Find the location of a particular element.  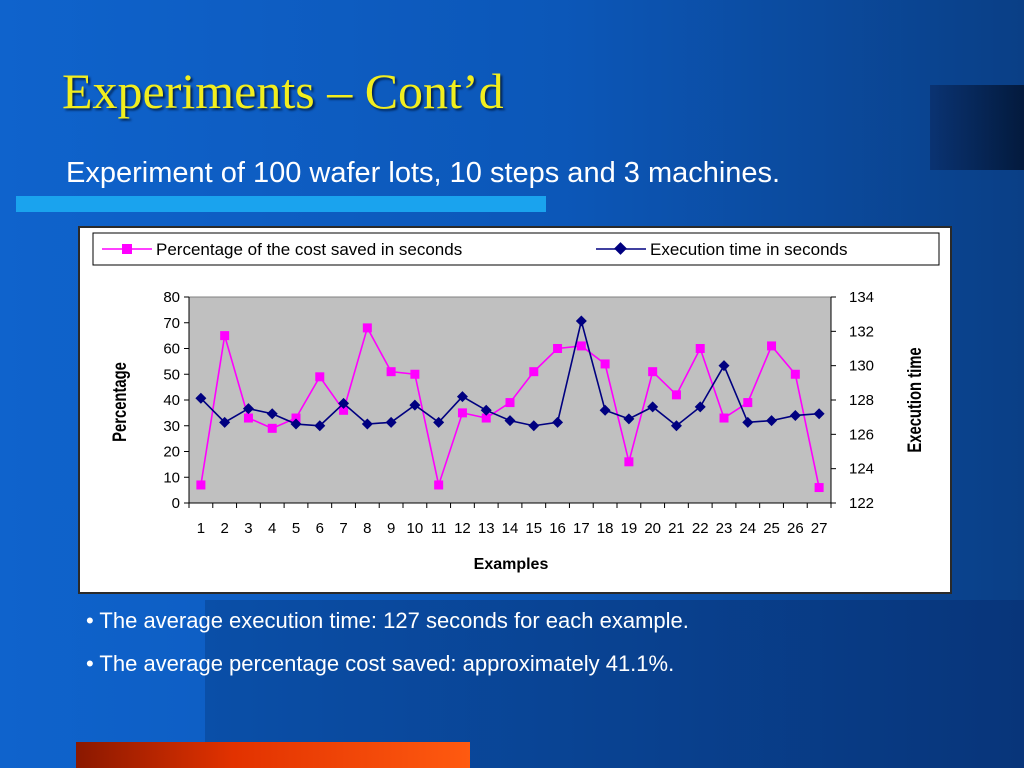

x-tick-label: 3 is located at coordinates (248, 528).